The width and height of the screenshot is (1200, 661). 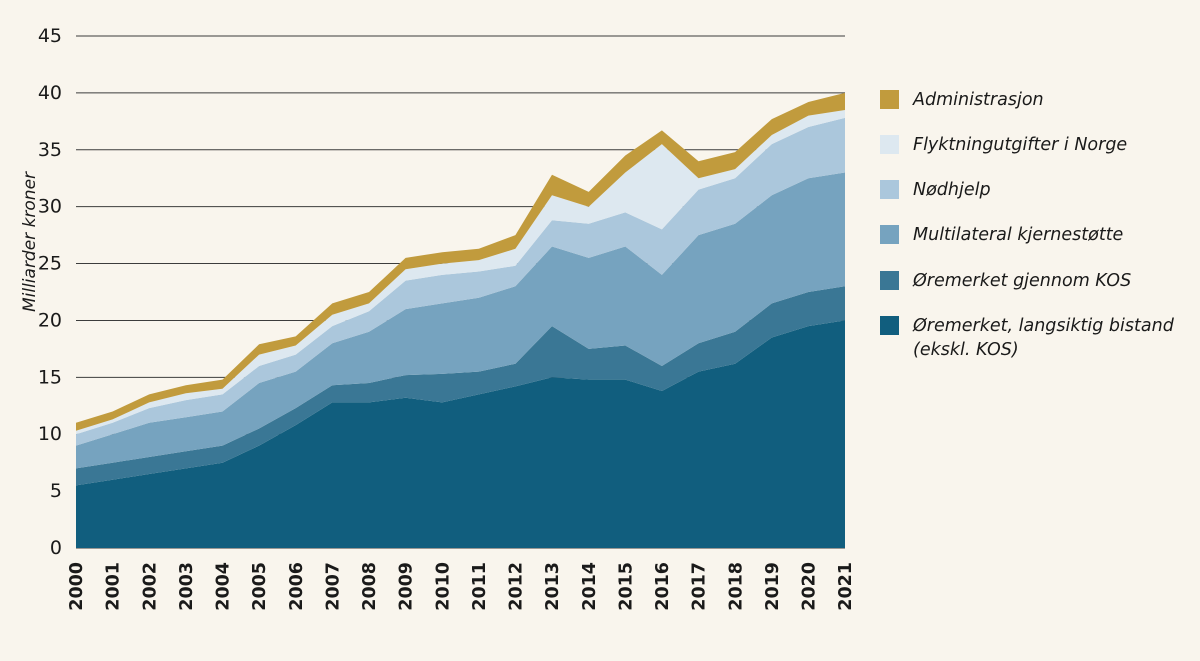 I want to click on legend-item: Nødhjelp, so click(x=1027, y=190).